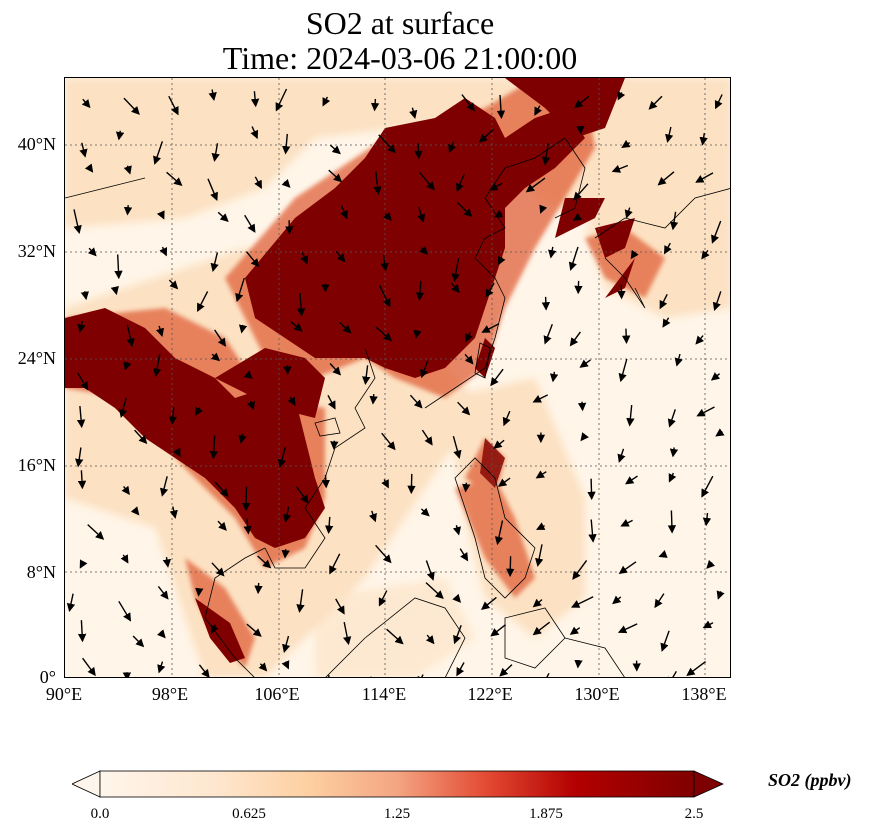  I want to click on colorbar-tick-1-875: 1.875, so click(546, 814).